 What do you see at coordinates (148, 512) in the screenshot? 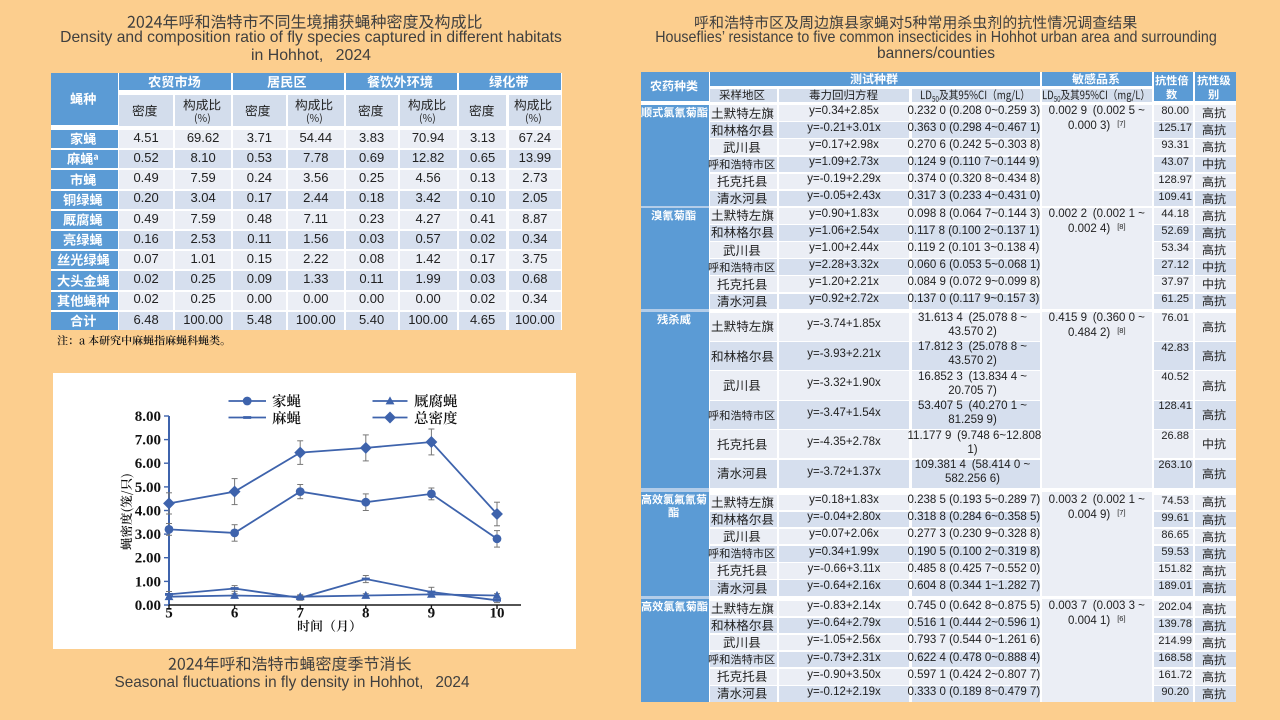
I see `svg-text: 4.00` at bounding box center [148, 512].